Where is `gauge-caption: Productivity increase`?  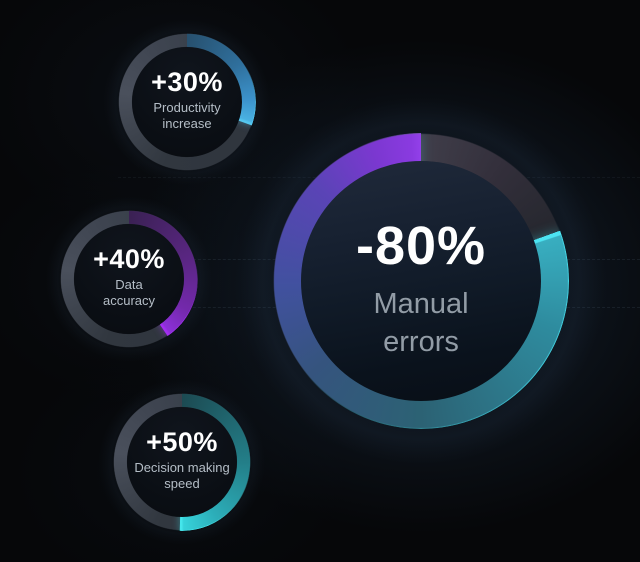
gauge-caption: Productivity increase is located at coordinates (186, 116).